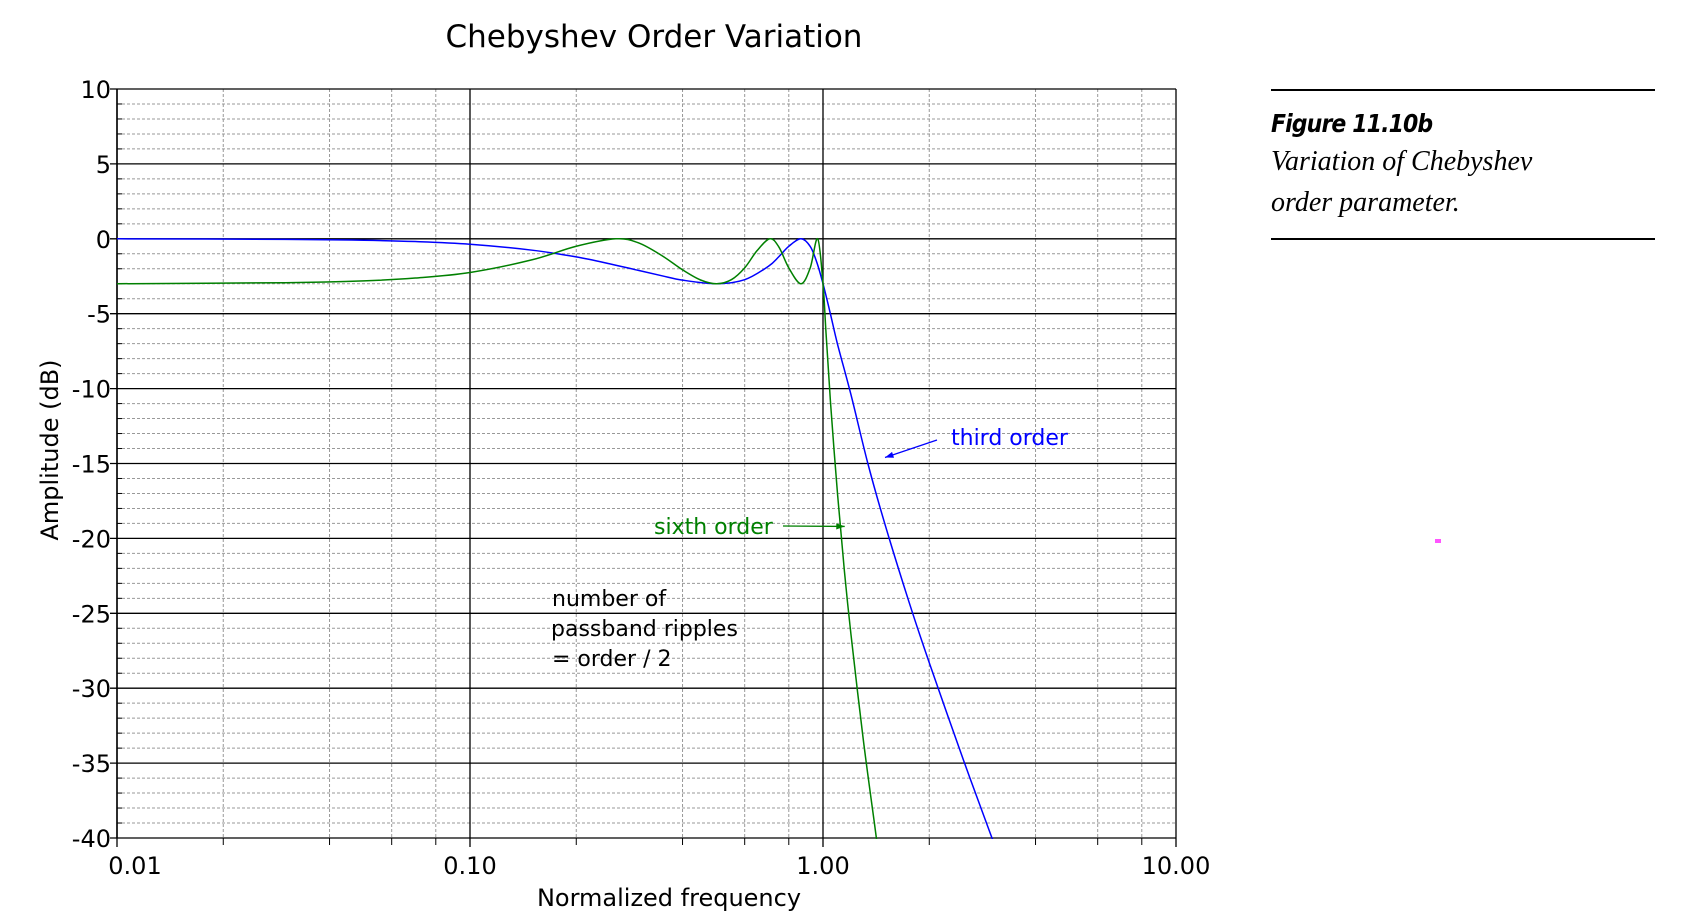  I want to click on annotation-ripples-line-1: number of, so click(609, 599).